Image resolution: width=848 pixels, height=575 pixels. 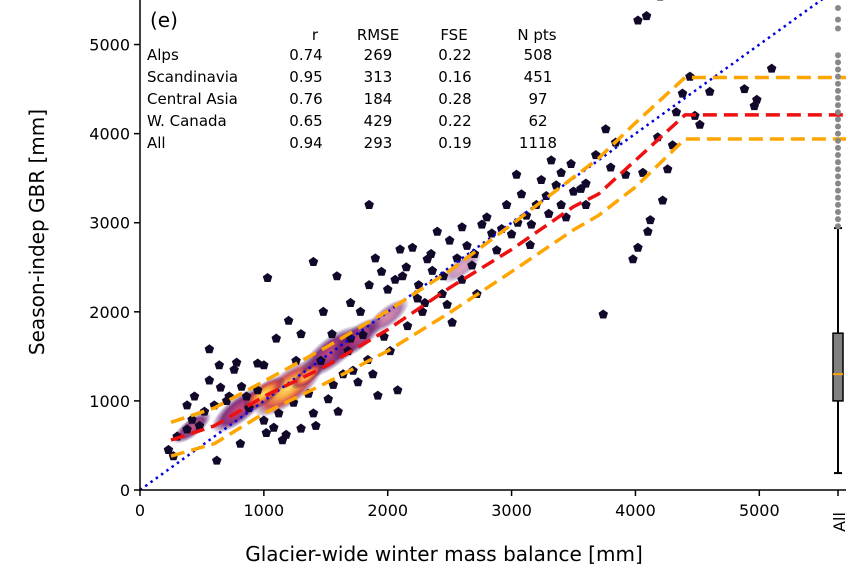 I want to click on y-tick-label-2000: 2000, so click(x=109, y=312).